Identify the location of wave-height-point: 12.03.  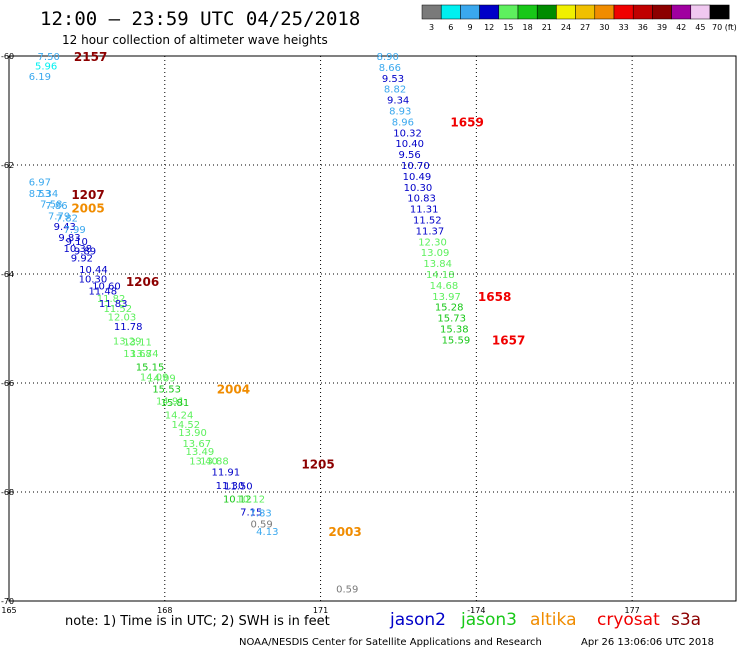
(122, 318).